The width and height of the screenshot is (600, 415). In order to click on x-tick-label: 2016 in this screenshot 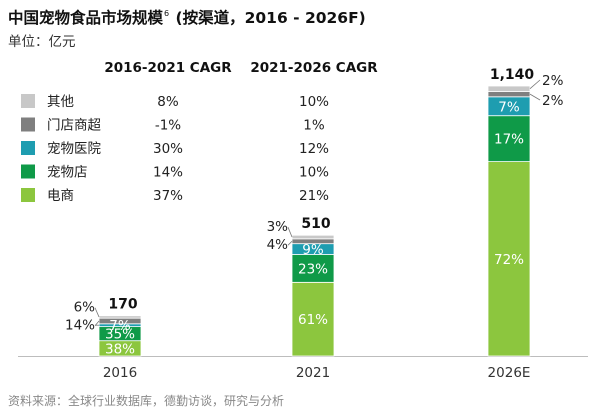, I will do `click(120, 373)`.